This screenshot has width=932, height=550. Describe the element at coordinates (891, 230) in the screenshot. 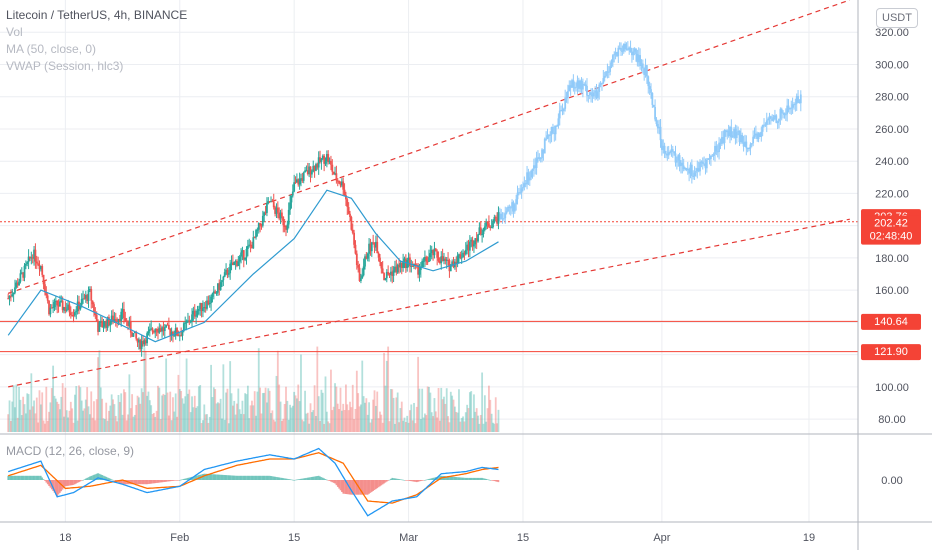

I see `current-price-label-bg` at that location.